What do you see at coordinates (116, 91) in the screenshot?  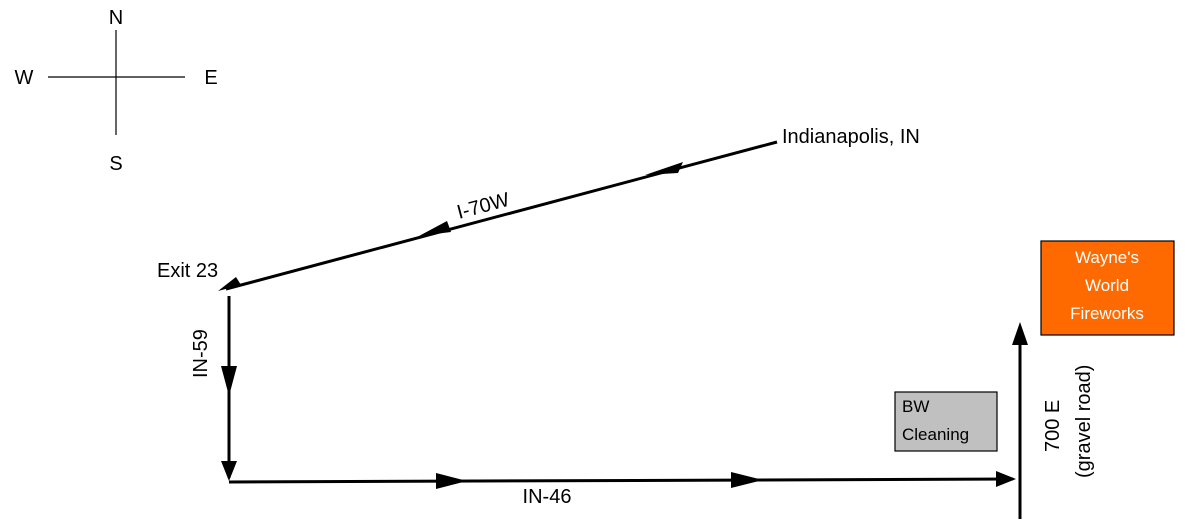 I see `compass-rose: N S W E` at bounding box center [116, 91].